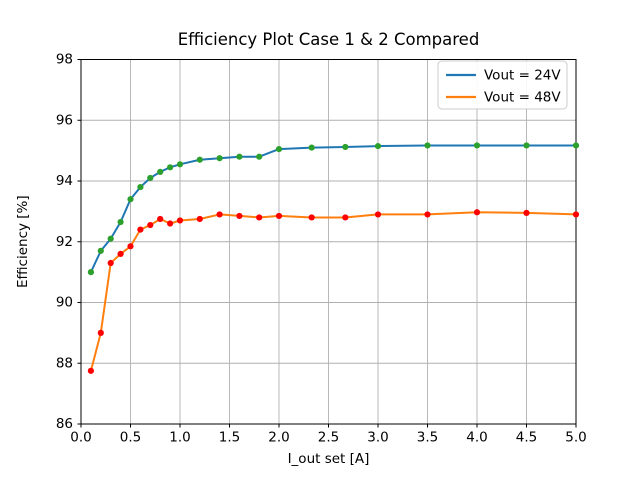 The height and width of the screenshot is (484, 640). Describe the element at coordinates (80, 438) in the screenshot. I see `x-tick-label: 0.0` at that location.